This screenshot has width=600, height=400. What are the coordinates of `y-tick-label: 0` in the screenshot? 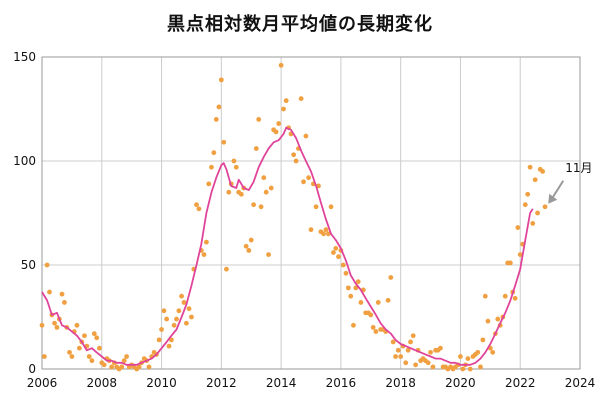 It's located at (32, 369).